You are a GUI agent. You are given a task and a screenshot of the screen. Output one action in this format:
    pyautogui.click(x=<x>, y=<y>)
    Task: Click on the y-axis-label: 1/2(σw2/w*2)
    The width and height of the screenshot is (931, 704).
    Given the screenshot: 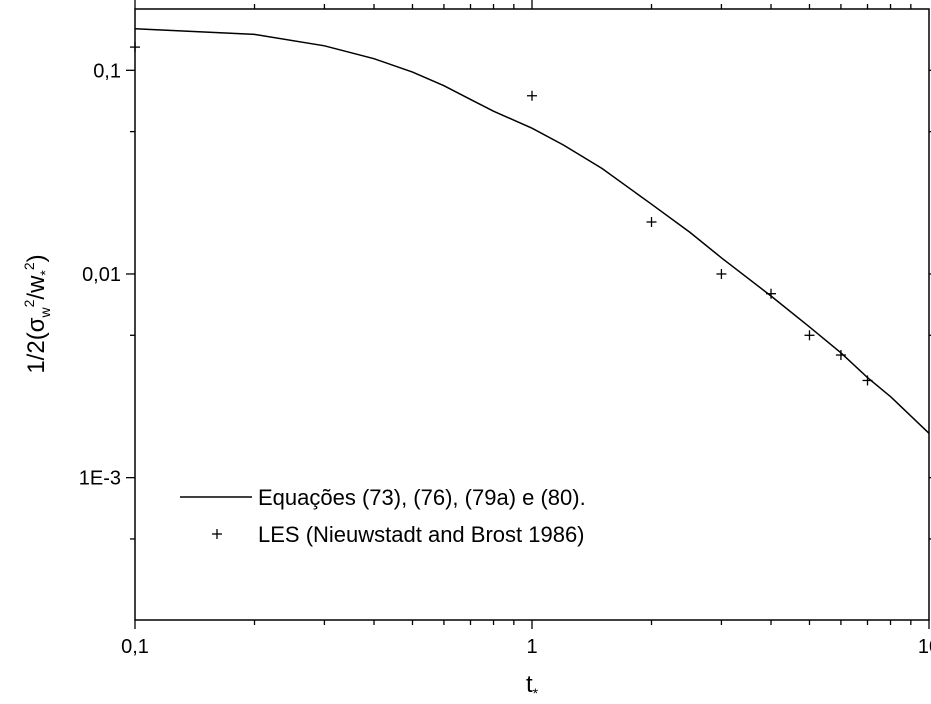 What is the action you would take?
    pyautogui.click(x=37, y=313)
    